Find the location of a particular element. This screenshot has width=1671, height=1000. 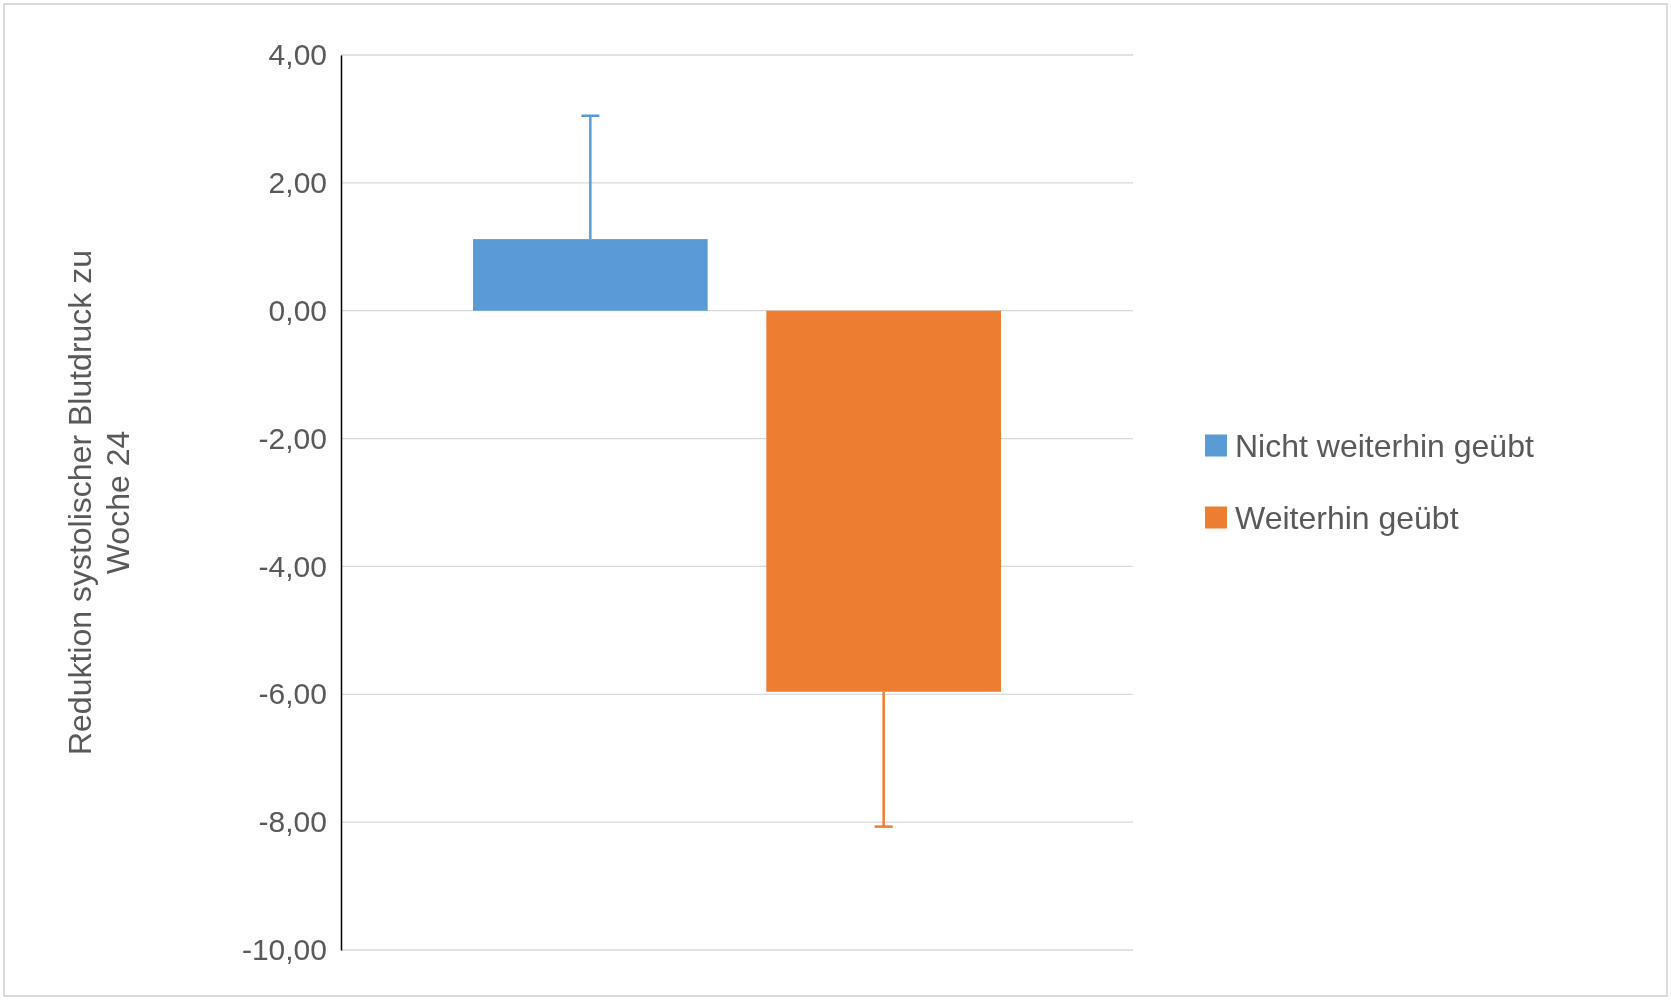

y-tick-label: -10,00 is located at coordinates (284, 950).